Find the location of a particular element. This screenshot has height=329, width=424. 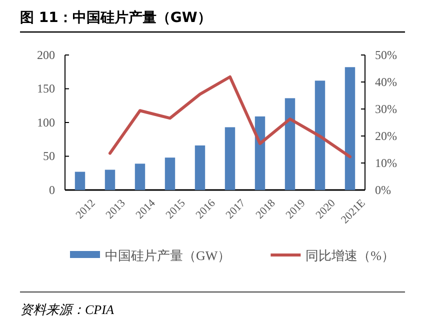

legend-label: 中国硅片产量（GW） is located at coordinates (168, 255).